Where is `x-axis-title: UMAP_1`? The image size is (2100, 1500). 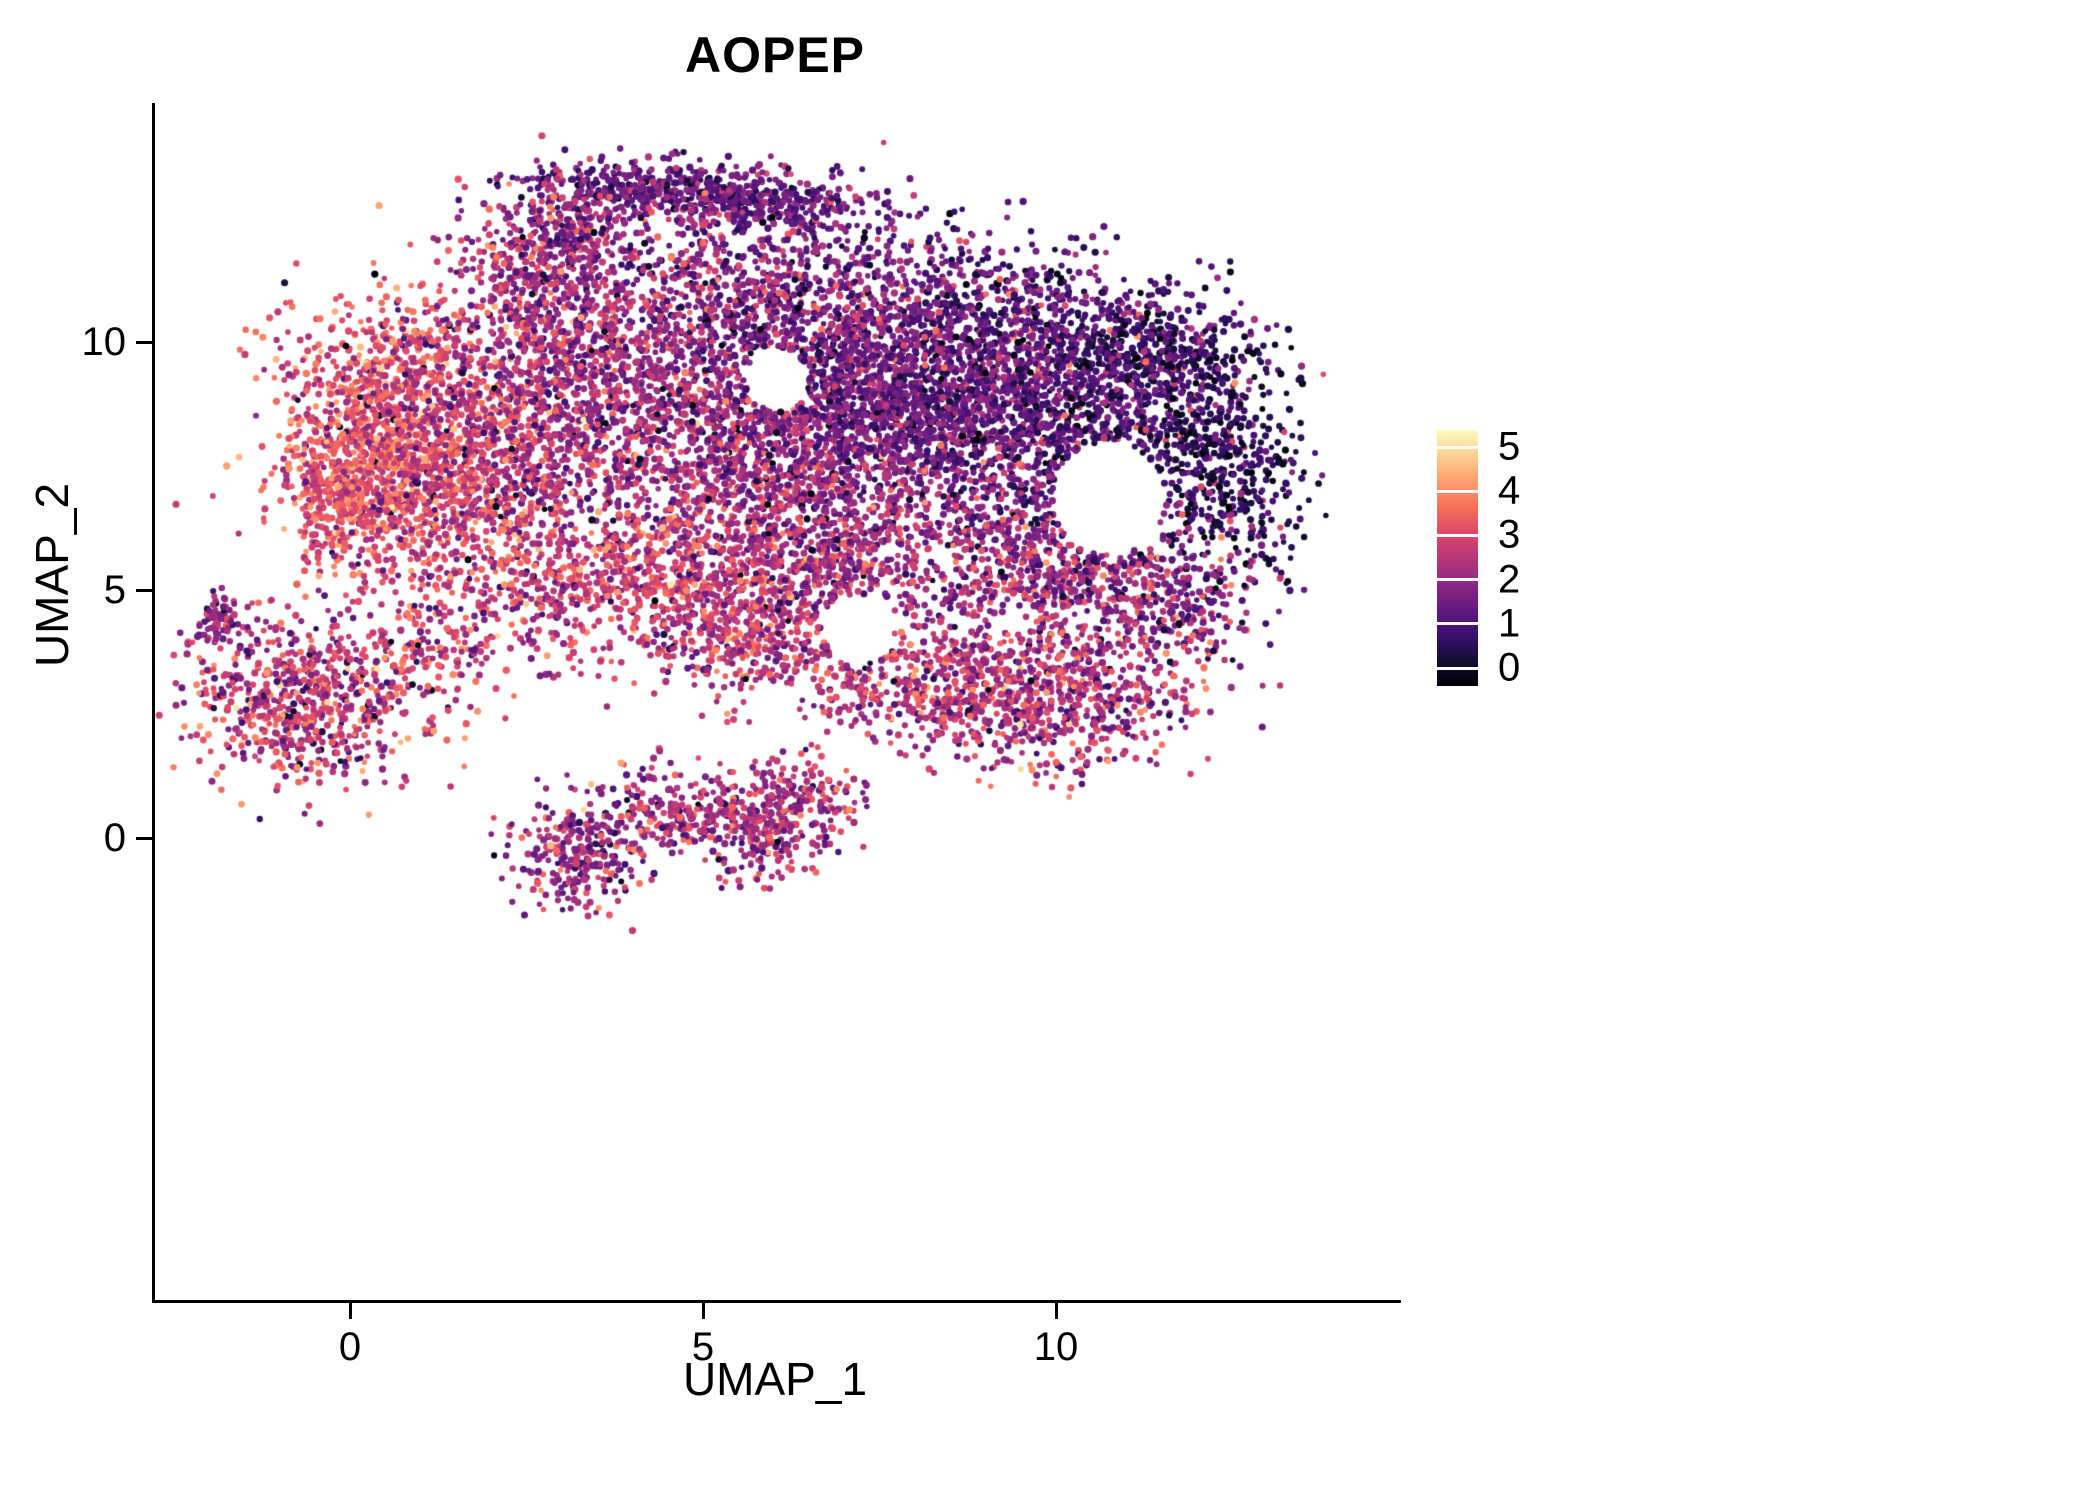
x-axis-title: UMAP_1 is located at coordinates (775, 1379).